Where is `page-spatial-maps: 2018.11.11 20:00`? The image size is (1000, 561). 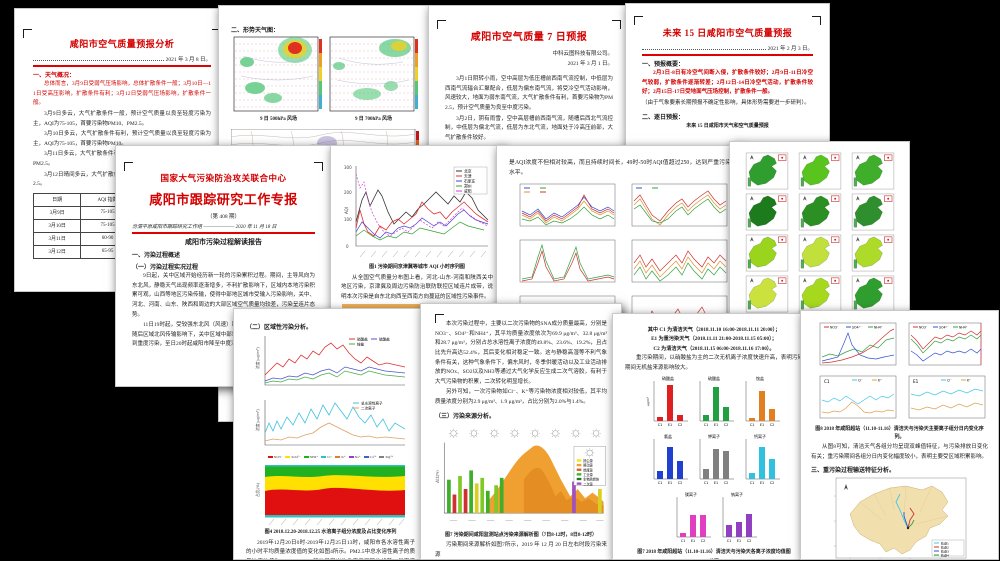
page-spatial-maps: 2018.11.11 20:00 is located at coordinates (819, 232).